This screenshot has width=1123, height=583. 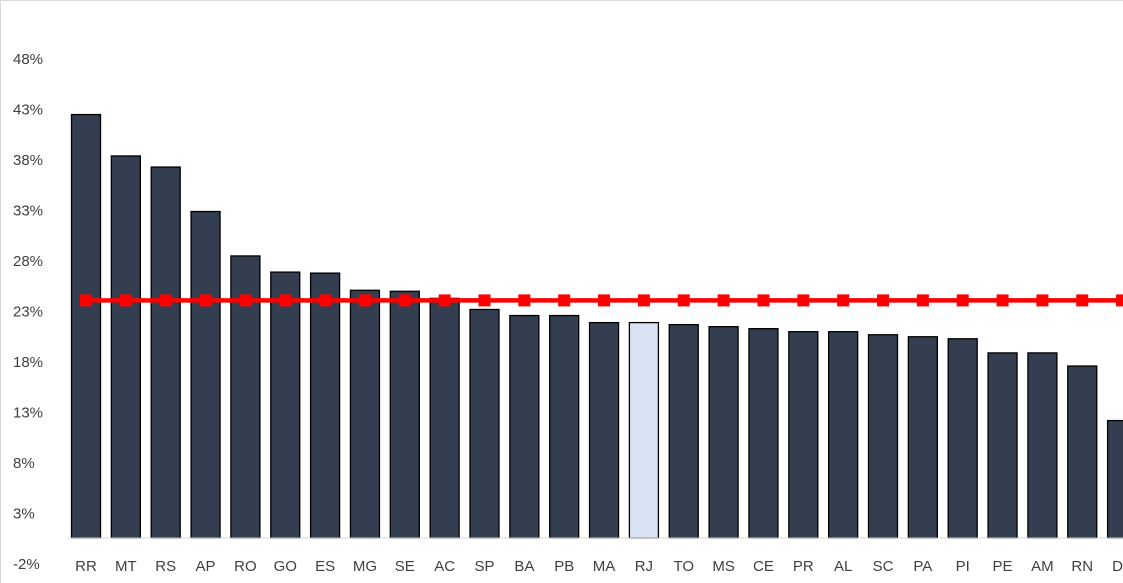 What do you see at coordinates (803, 566) in the screenshot?
I see `x-tick-label: PR` at bounding box center [803, 566].